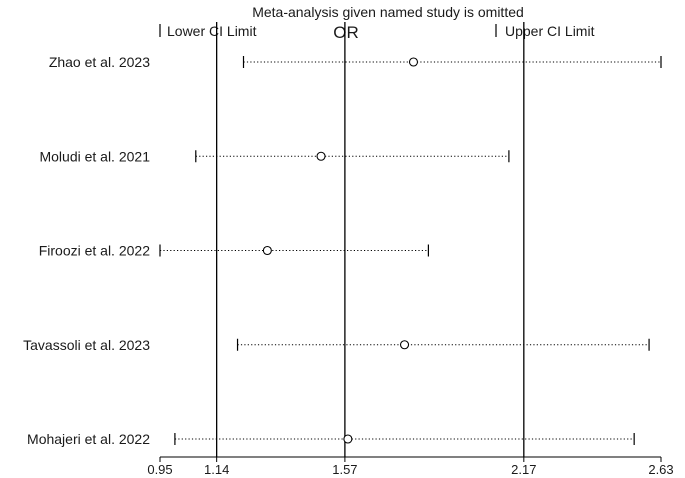 This screenshot has height=478, width=685. Describe the element at coordinates (94, 156) in the screenshot. I see `study-label: Moludi et al. 2021` at that location.